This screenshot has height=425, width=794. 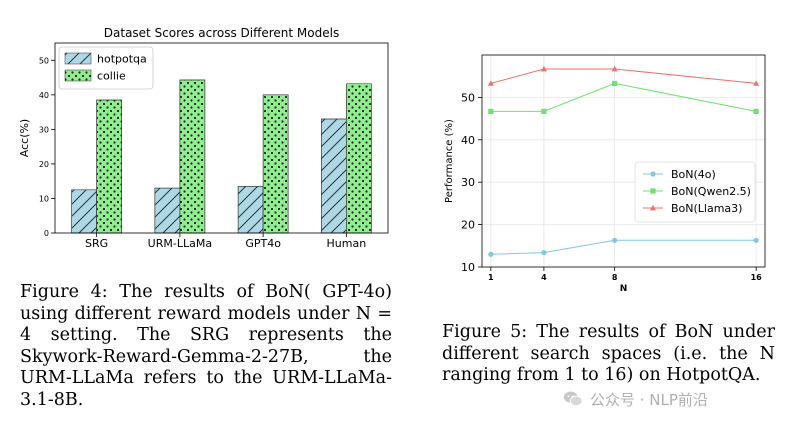 I want to click on legend-label-BoN(Llama3): BoN(Llama3), so click(x=706, y=208).